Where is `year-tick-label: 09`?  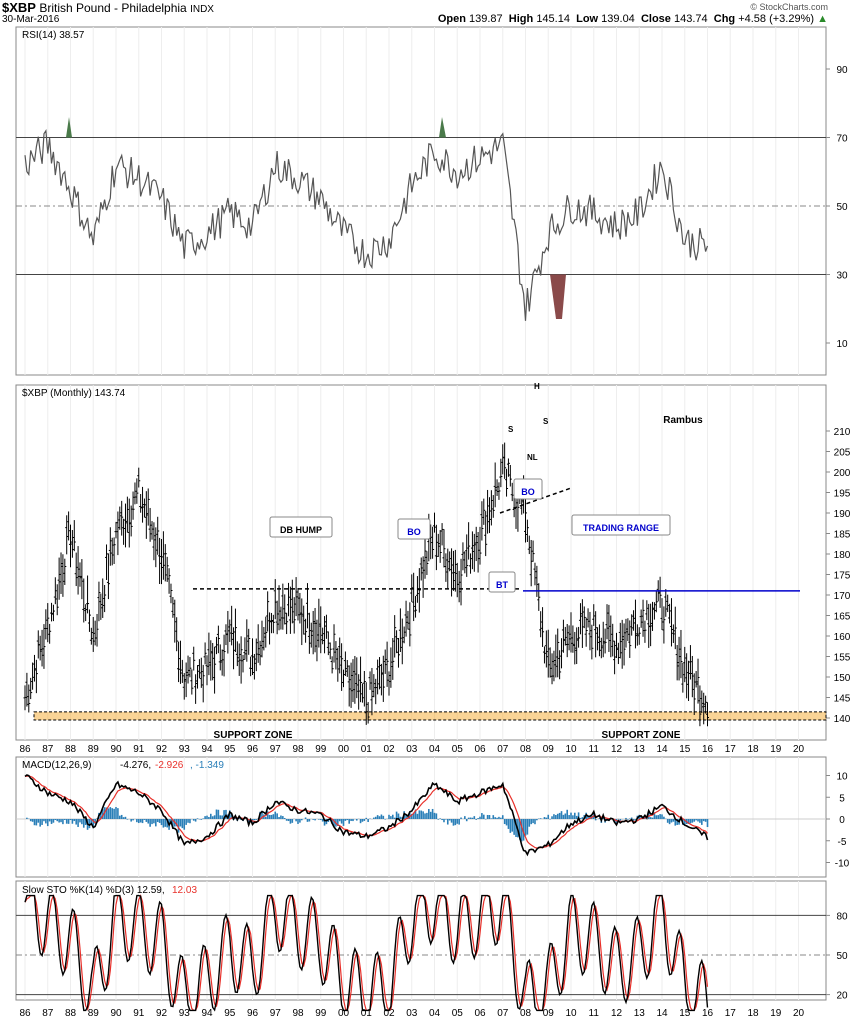
year-tick-label: 09 is located at coordinates (549, 749).